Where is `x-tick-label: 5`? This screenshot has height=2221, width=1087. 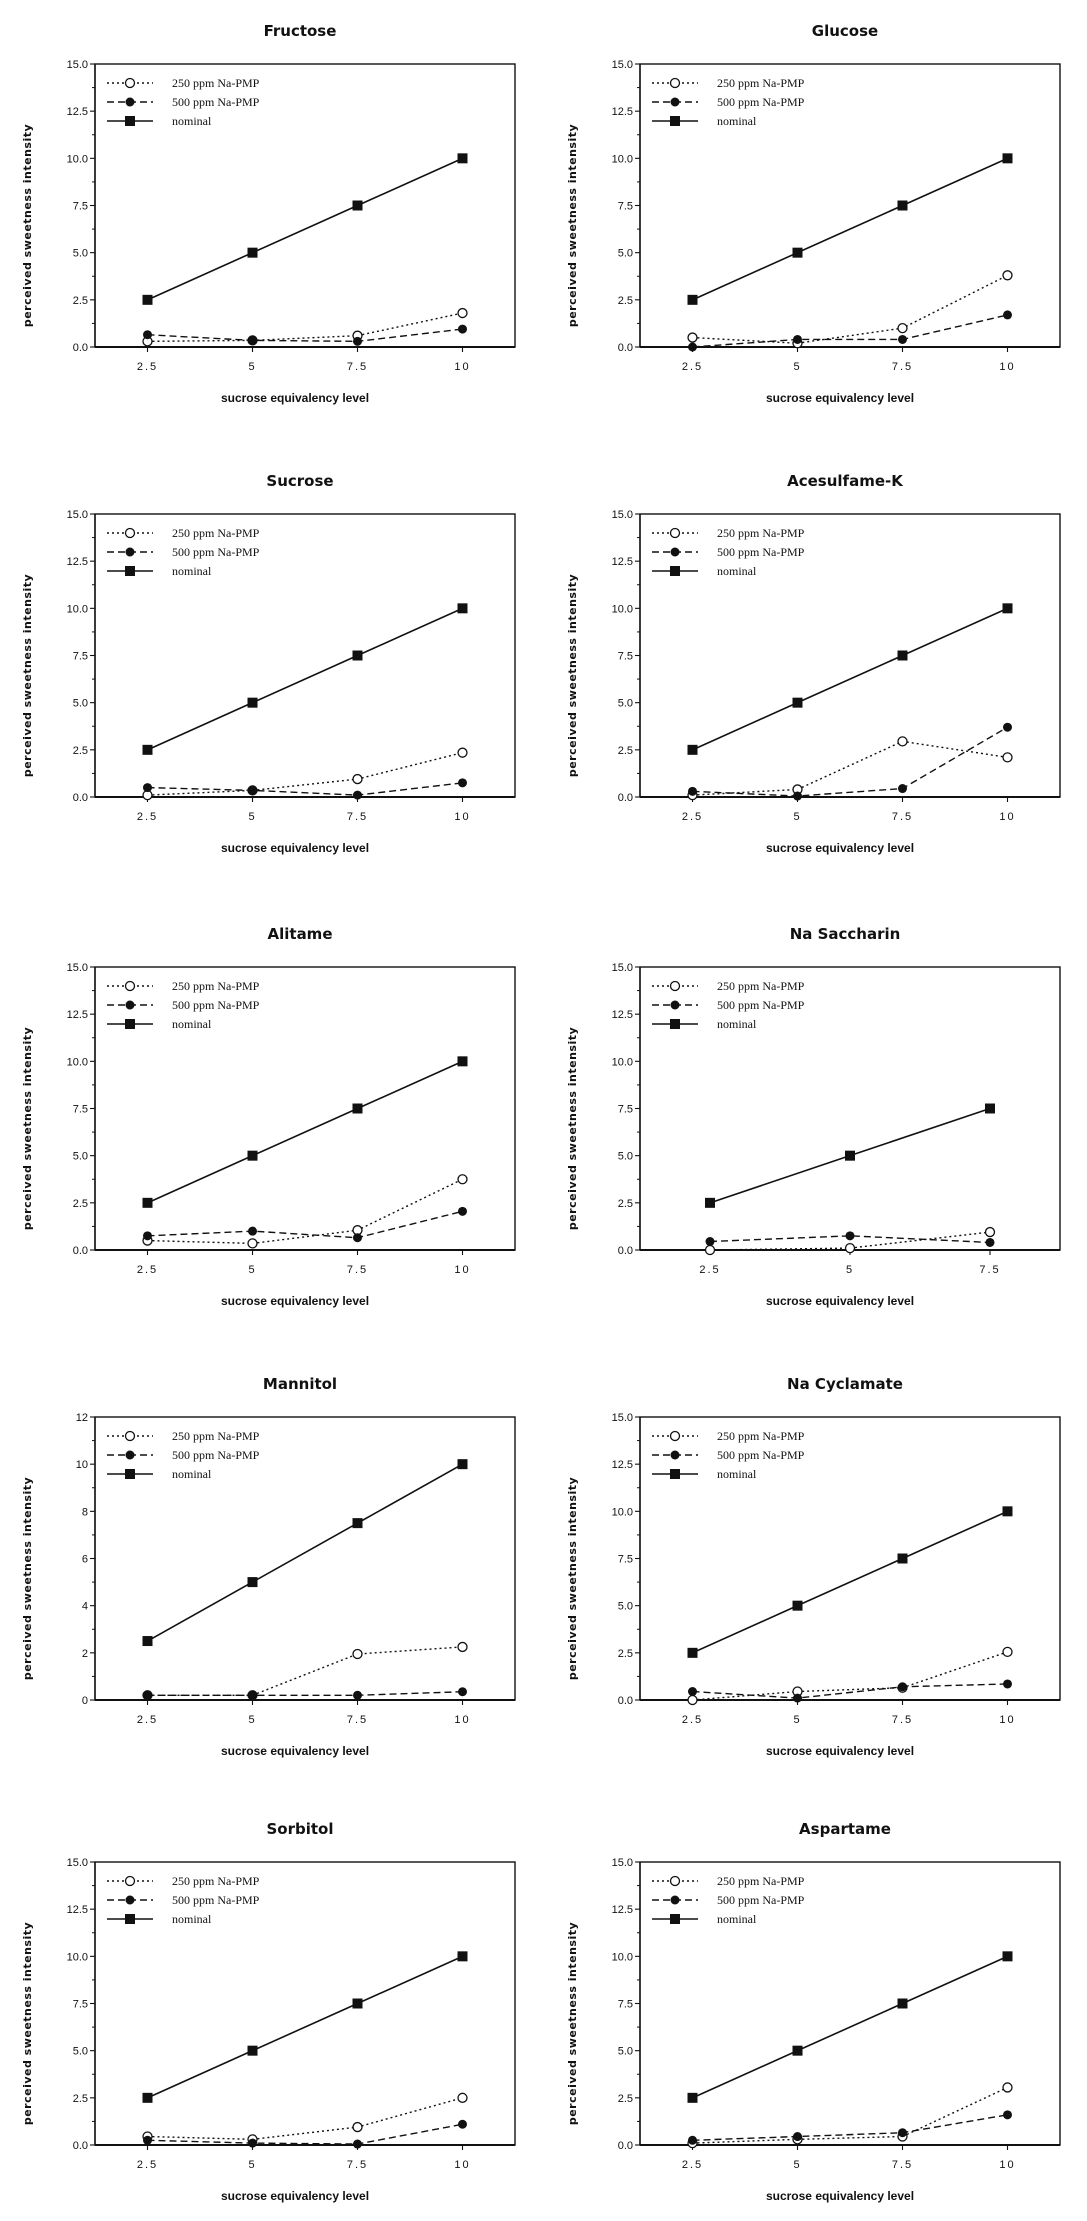
x-tick-label: 5 is located at coordinates (252, 2165).